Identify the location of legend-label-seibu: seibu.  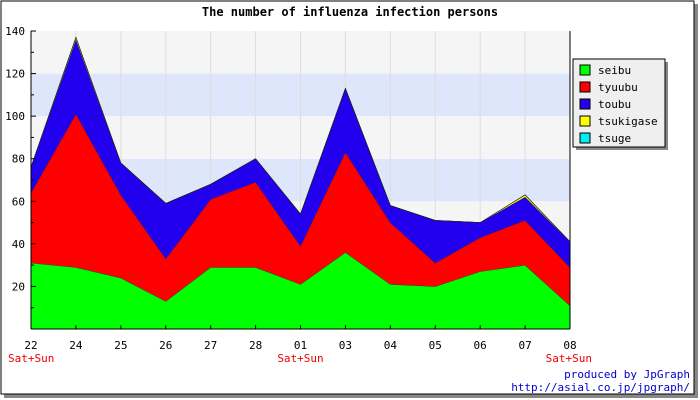
(614, 70).